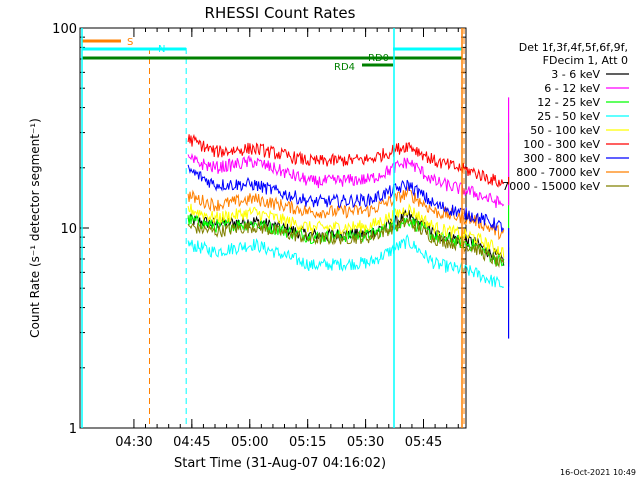 This screenshot has height=480, width=640. What do you see at coordinates (568, 102) in the screenshot?
I see `legend-label: 12 - 25 keV` at bounding box center [568, 102].